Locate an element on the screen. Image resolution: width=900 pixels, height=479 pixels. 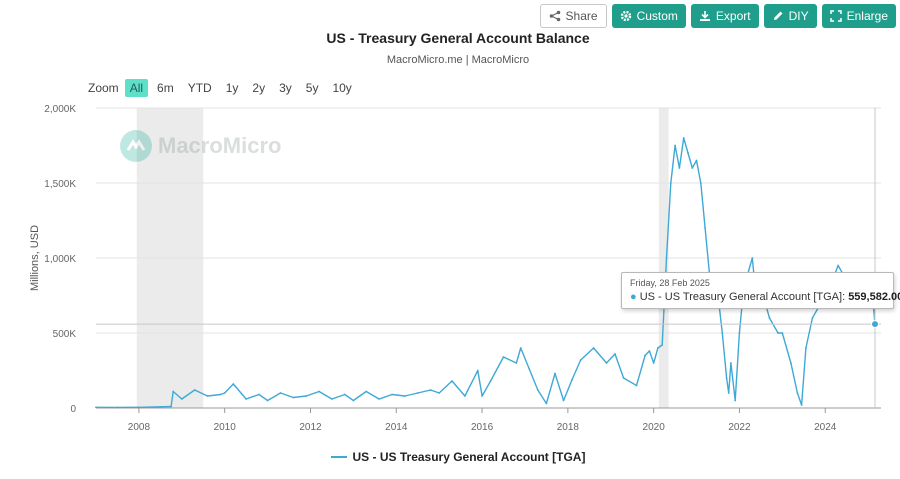
export-button: Export is located at coordinates (724, 16).